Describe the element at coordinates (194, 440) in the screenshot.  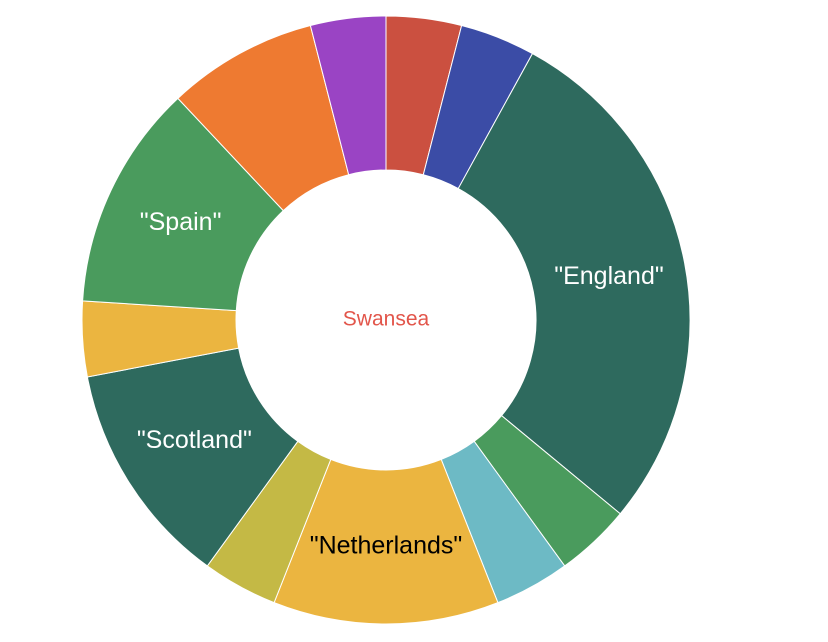
I see `slice-label: "Scotland"` at that location.